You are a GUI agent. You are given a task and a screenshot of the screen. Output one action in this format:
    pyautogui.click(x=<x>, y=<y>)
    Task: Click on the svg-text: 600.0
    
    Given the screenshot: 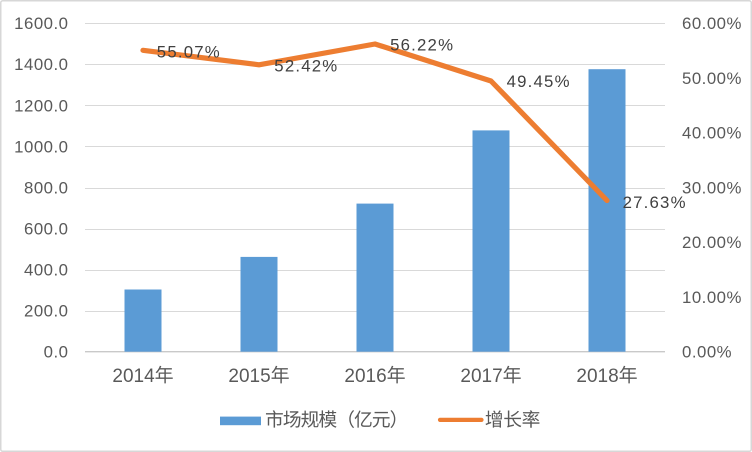 What is the action you would take?
    pyautogui.click(x=46, y=229)
    